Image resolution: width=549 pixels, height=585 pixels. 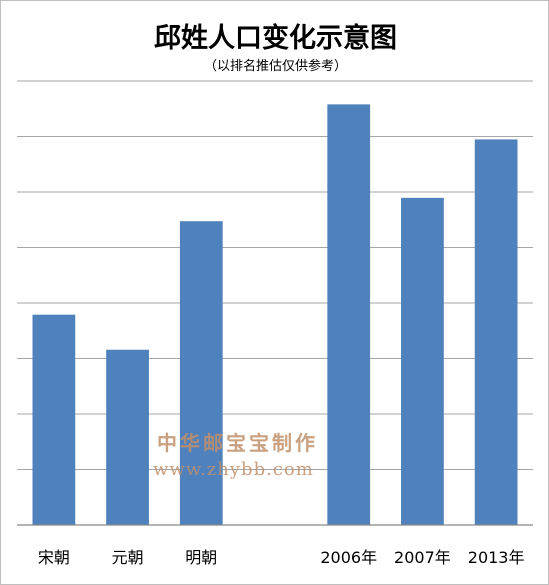 What do you see at coordinates (237, 443) in the screenshot?
I see `watermark-title: 中华邮宝宝制作` at bounding box center [237, 443].